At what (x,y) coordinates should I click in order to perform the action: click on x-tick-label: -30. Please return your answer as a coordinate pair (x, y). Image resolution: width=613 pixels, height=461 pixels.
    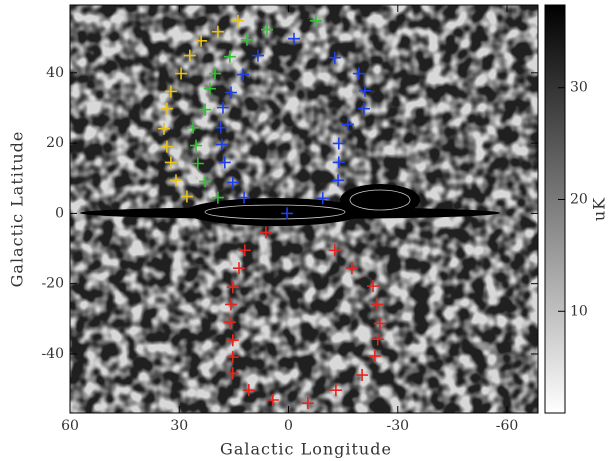
    Looking at the image, I should click on (398, 426).